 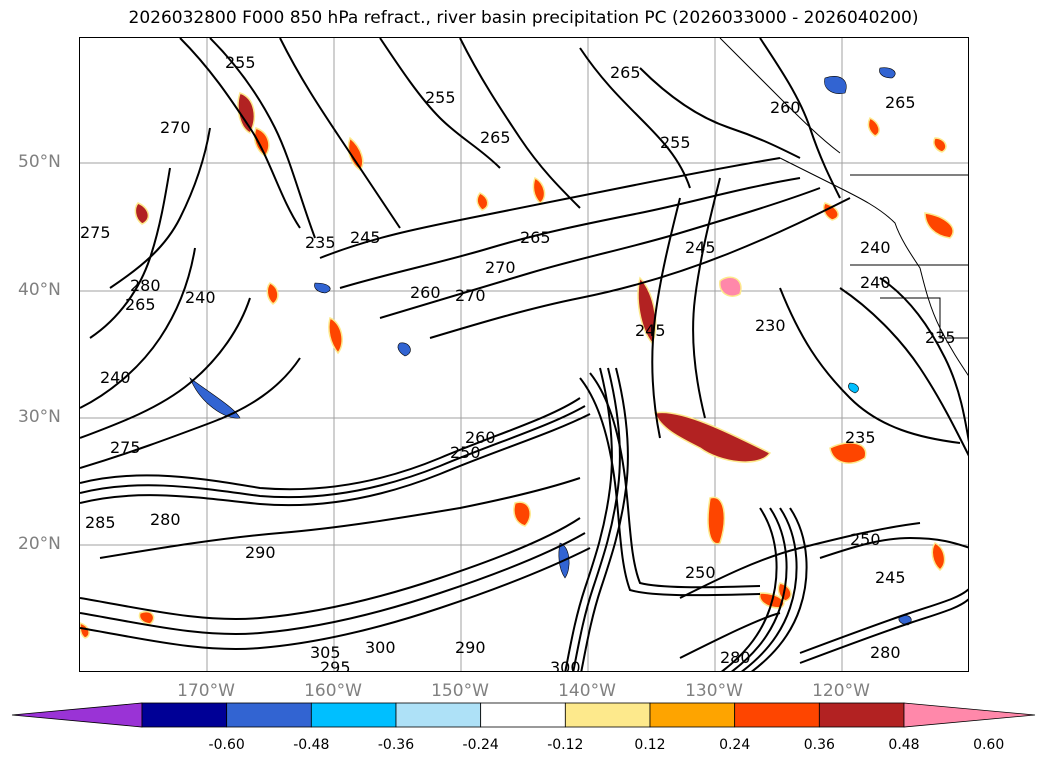 I want to click on colorbar, so click(x=523, y=715).